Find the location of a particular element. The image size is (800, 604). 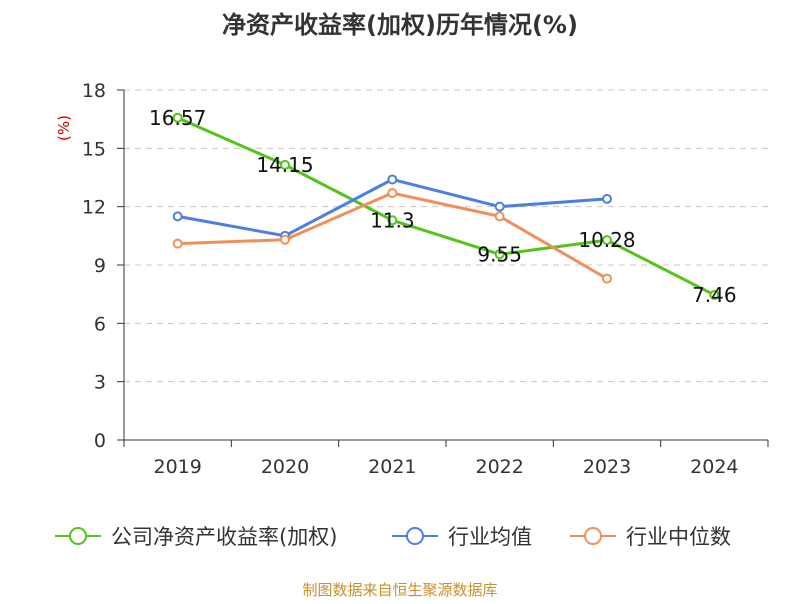

data-label: 7.46 is located at coordinates (714, 295).